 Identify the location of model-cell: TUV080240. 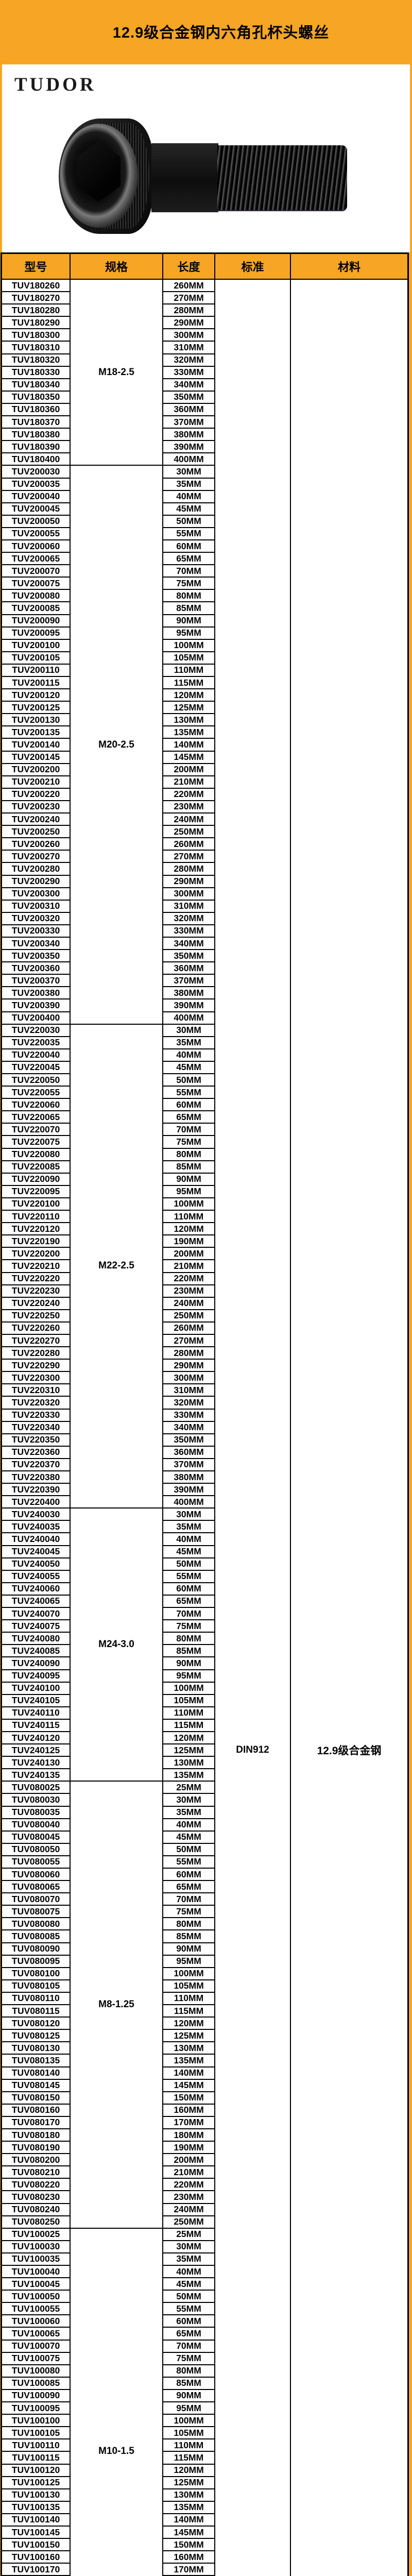
(36, 2209).